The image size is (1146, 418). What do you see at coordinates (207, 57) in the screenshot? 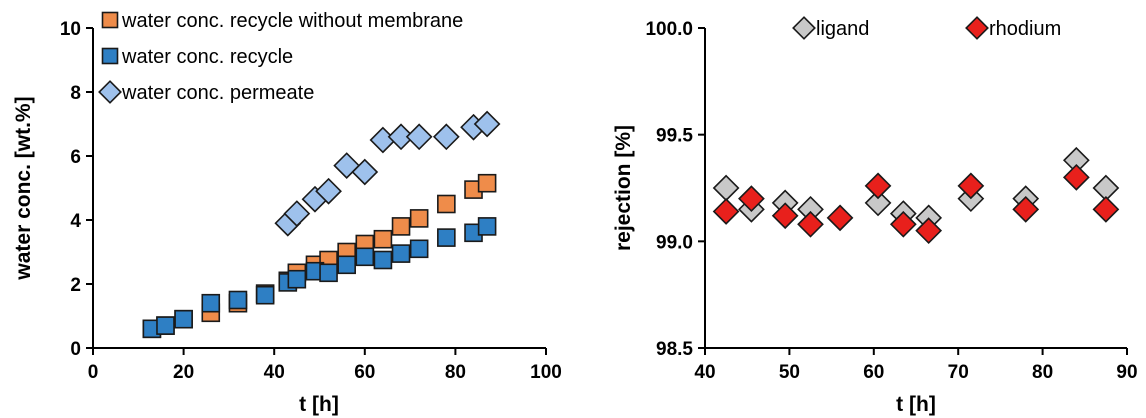
I see `legend-label-water-conc-recycle: water conc. recycle` at bounding box center [207, 57].